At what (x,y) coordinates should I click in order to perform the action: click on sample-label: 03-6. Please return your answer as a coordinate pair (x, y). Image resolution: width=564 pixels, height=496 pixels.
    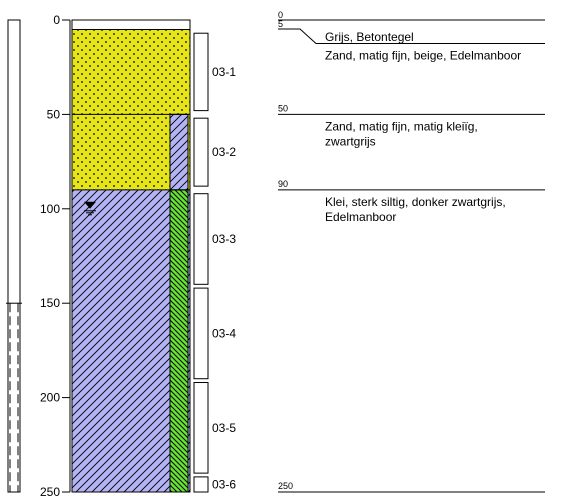
    Looking at the image, I should click on (224, 484).